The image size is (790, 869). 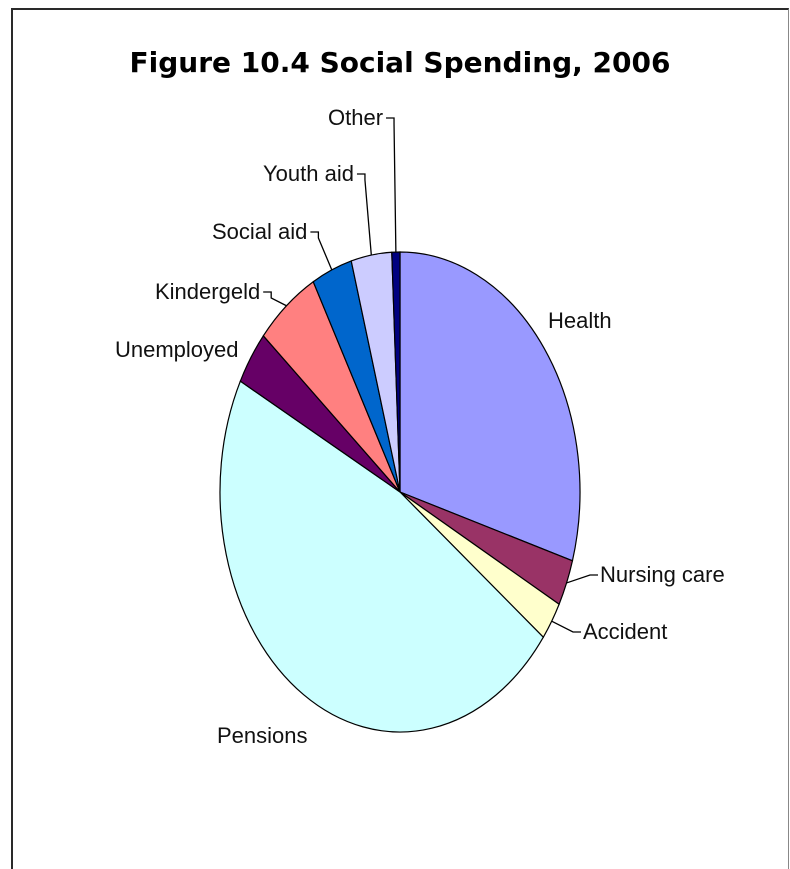 I want to click on slice-label-other: Other, so click(x=355, y=117).